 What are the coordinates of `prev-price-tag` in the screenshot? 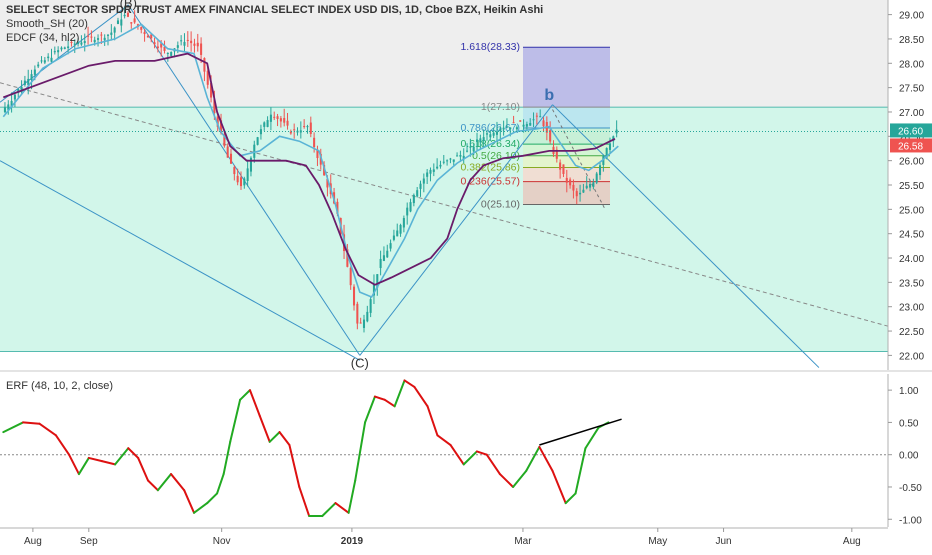 It's located at (911, 145).